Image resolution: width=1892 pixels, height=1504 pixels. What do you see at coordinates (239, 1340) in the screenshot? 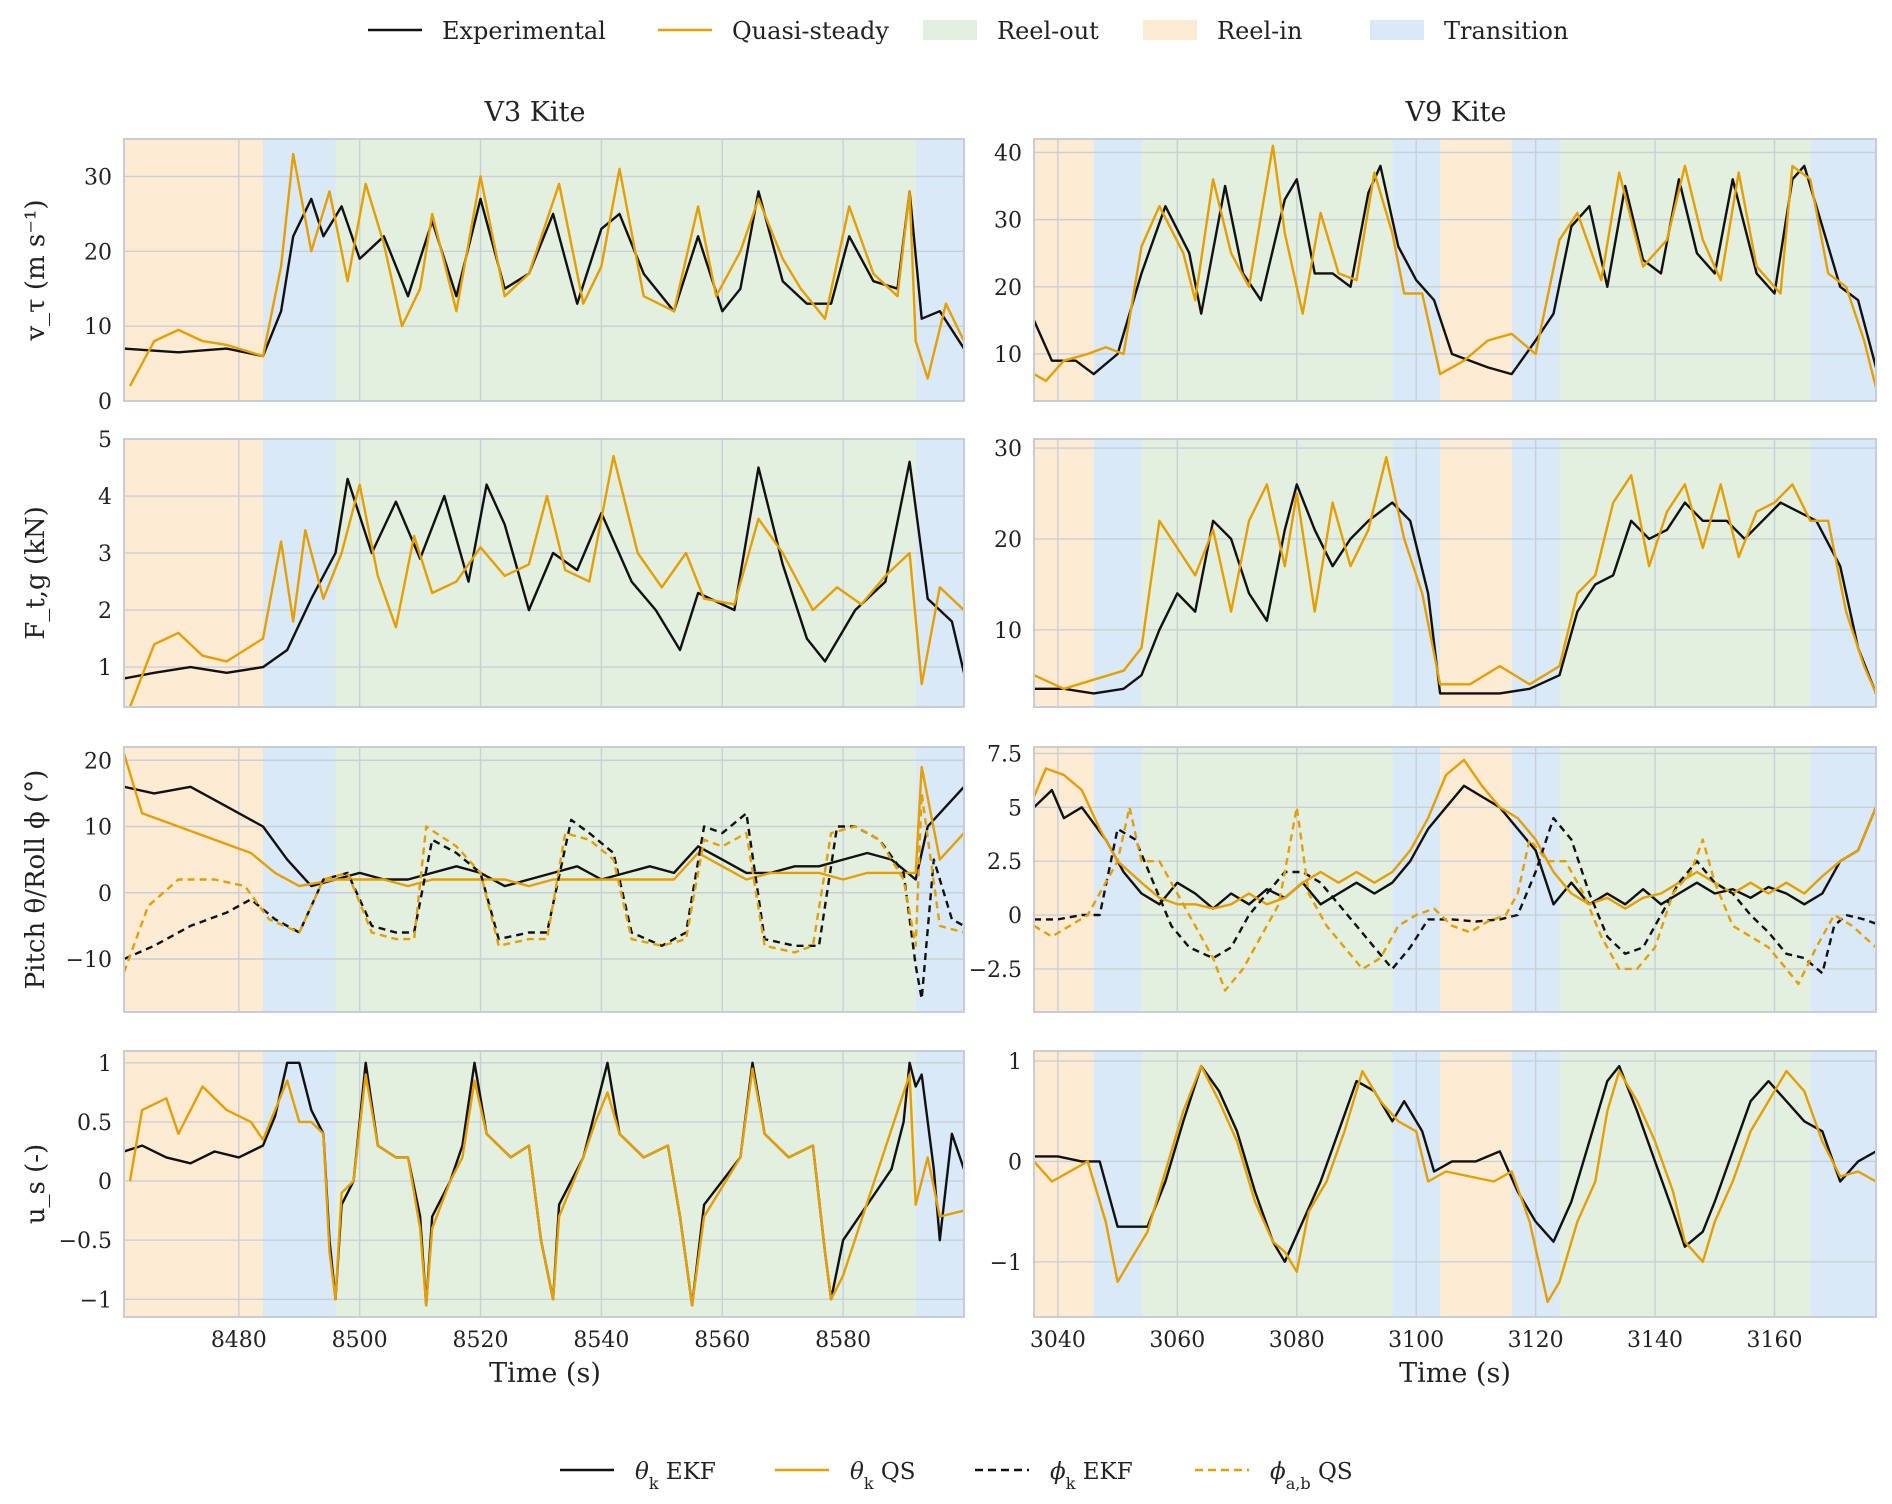
I see `x-tick-label: 8480` at bounding box center [239, 1340].